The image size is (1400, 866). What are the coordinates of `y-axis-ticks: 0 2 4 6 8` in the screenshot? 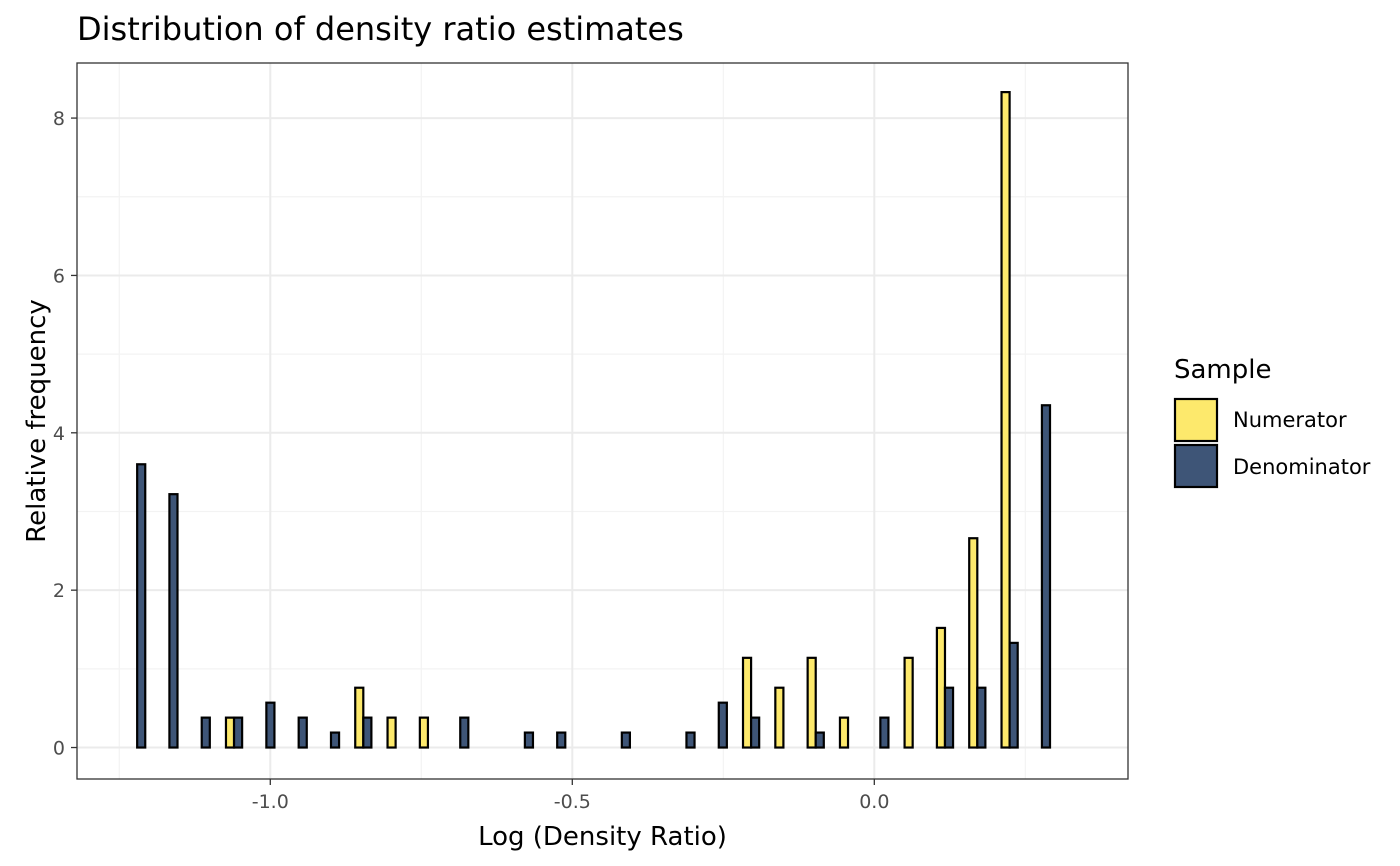 It's located at (65, 434).